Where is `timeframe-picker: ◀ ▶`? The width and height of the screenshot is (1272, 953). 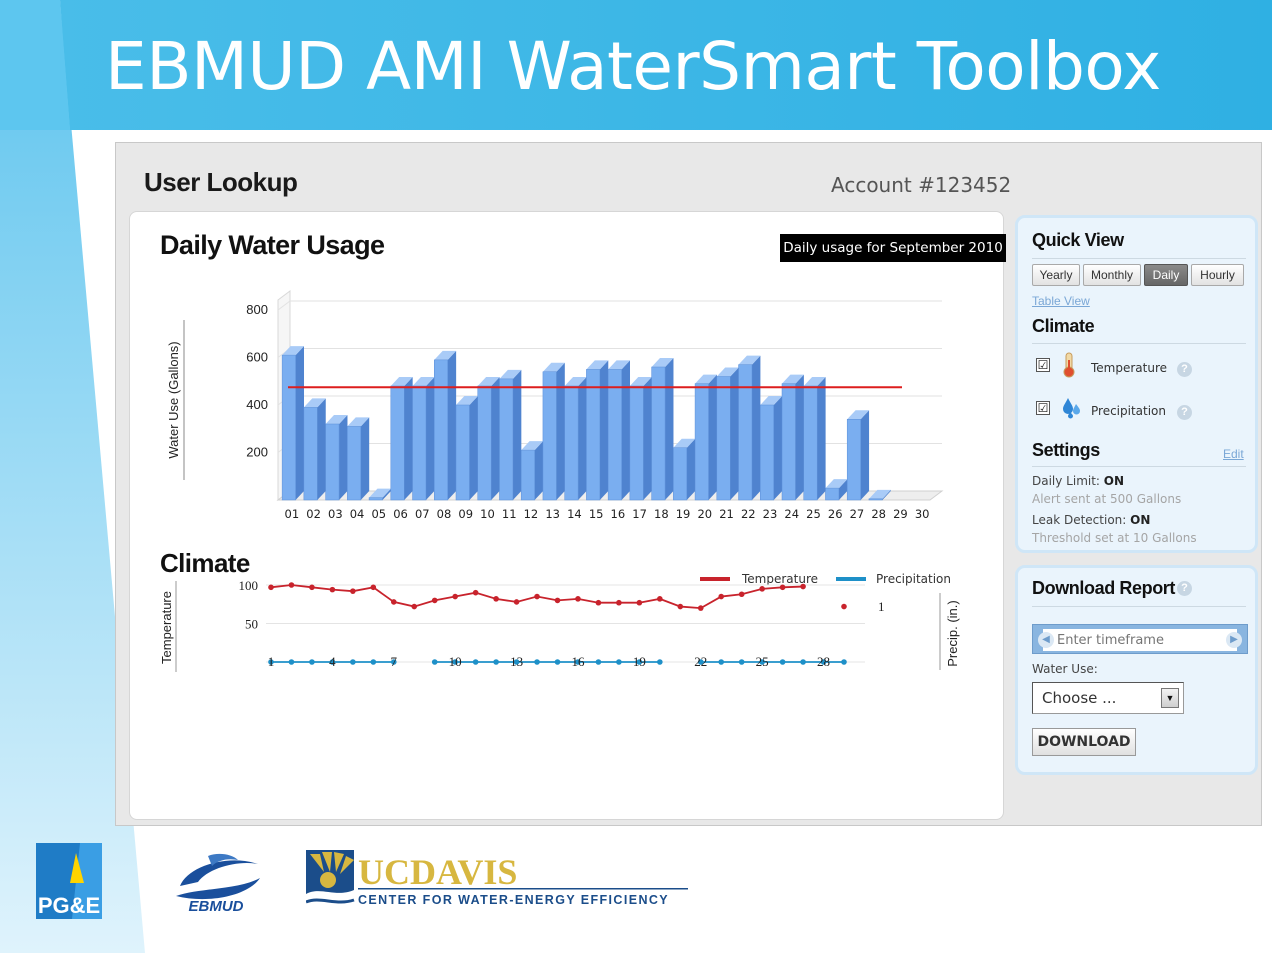 timeframe-picker: ◀ ▶ is located at coordinates (1140, 639).